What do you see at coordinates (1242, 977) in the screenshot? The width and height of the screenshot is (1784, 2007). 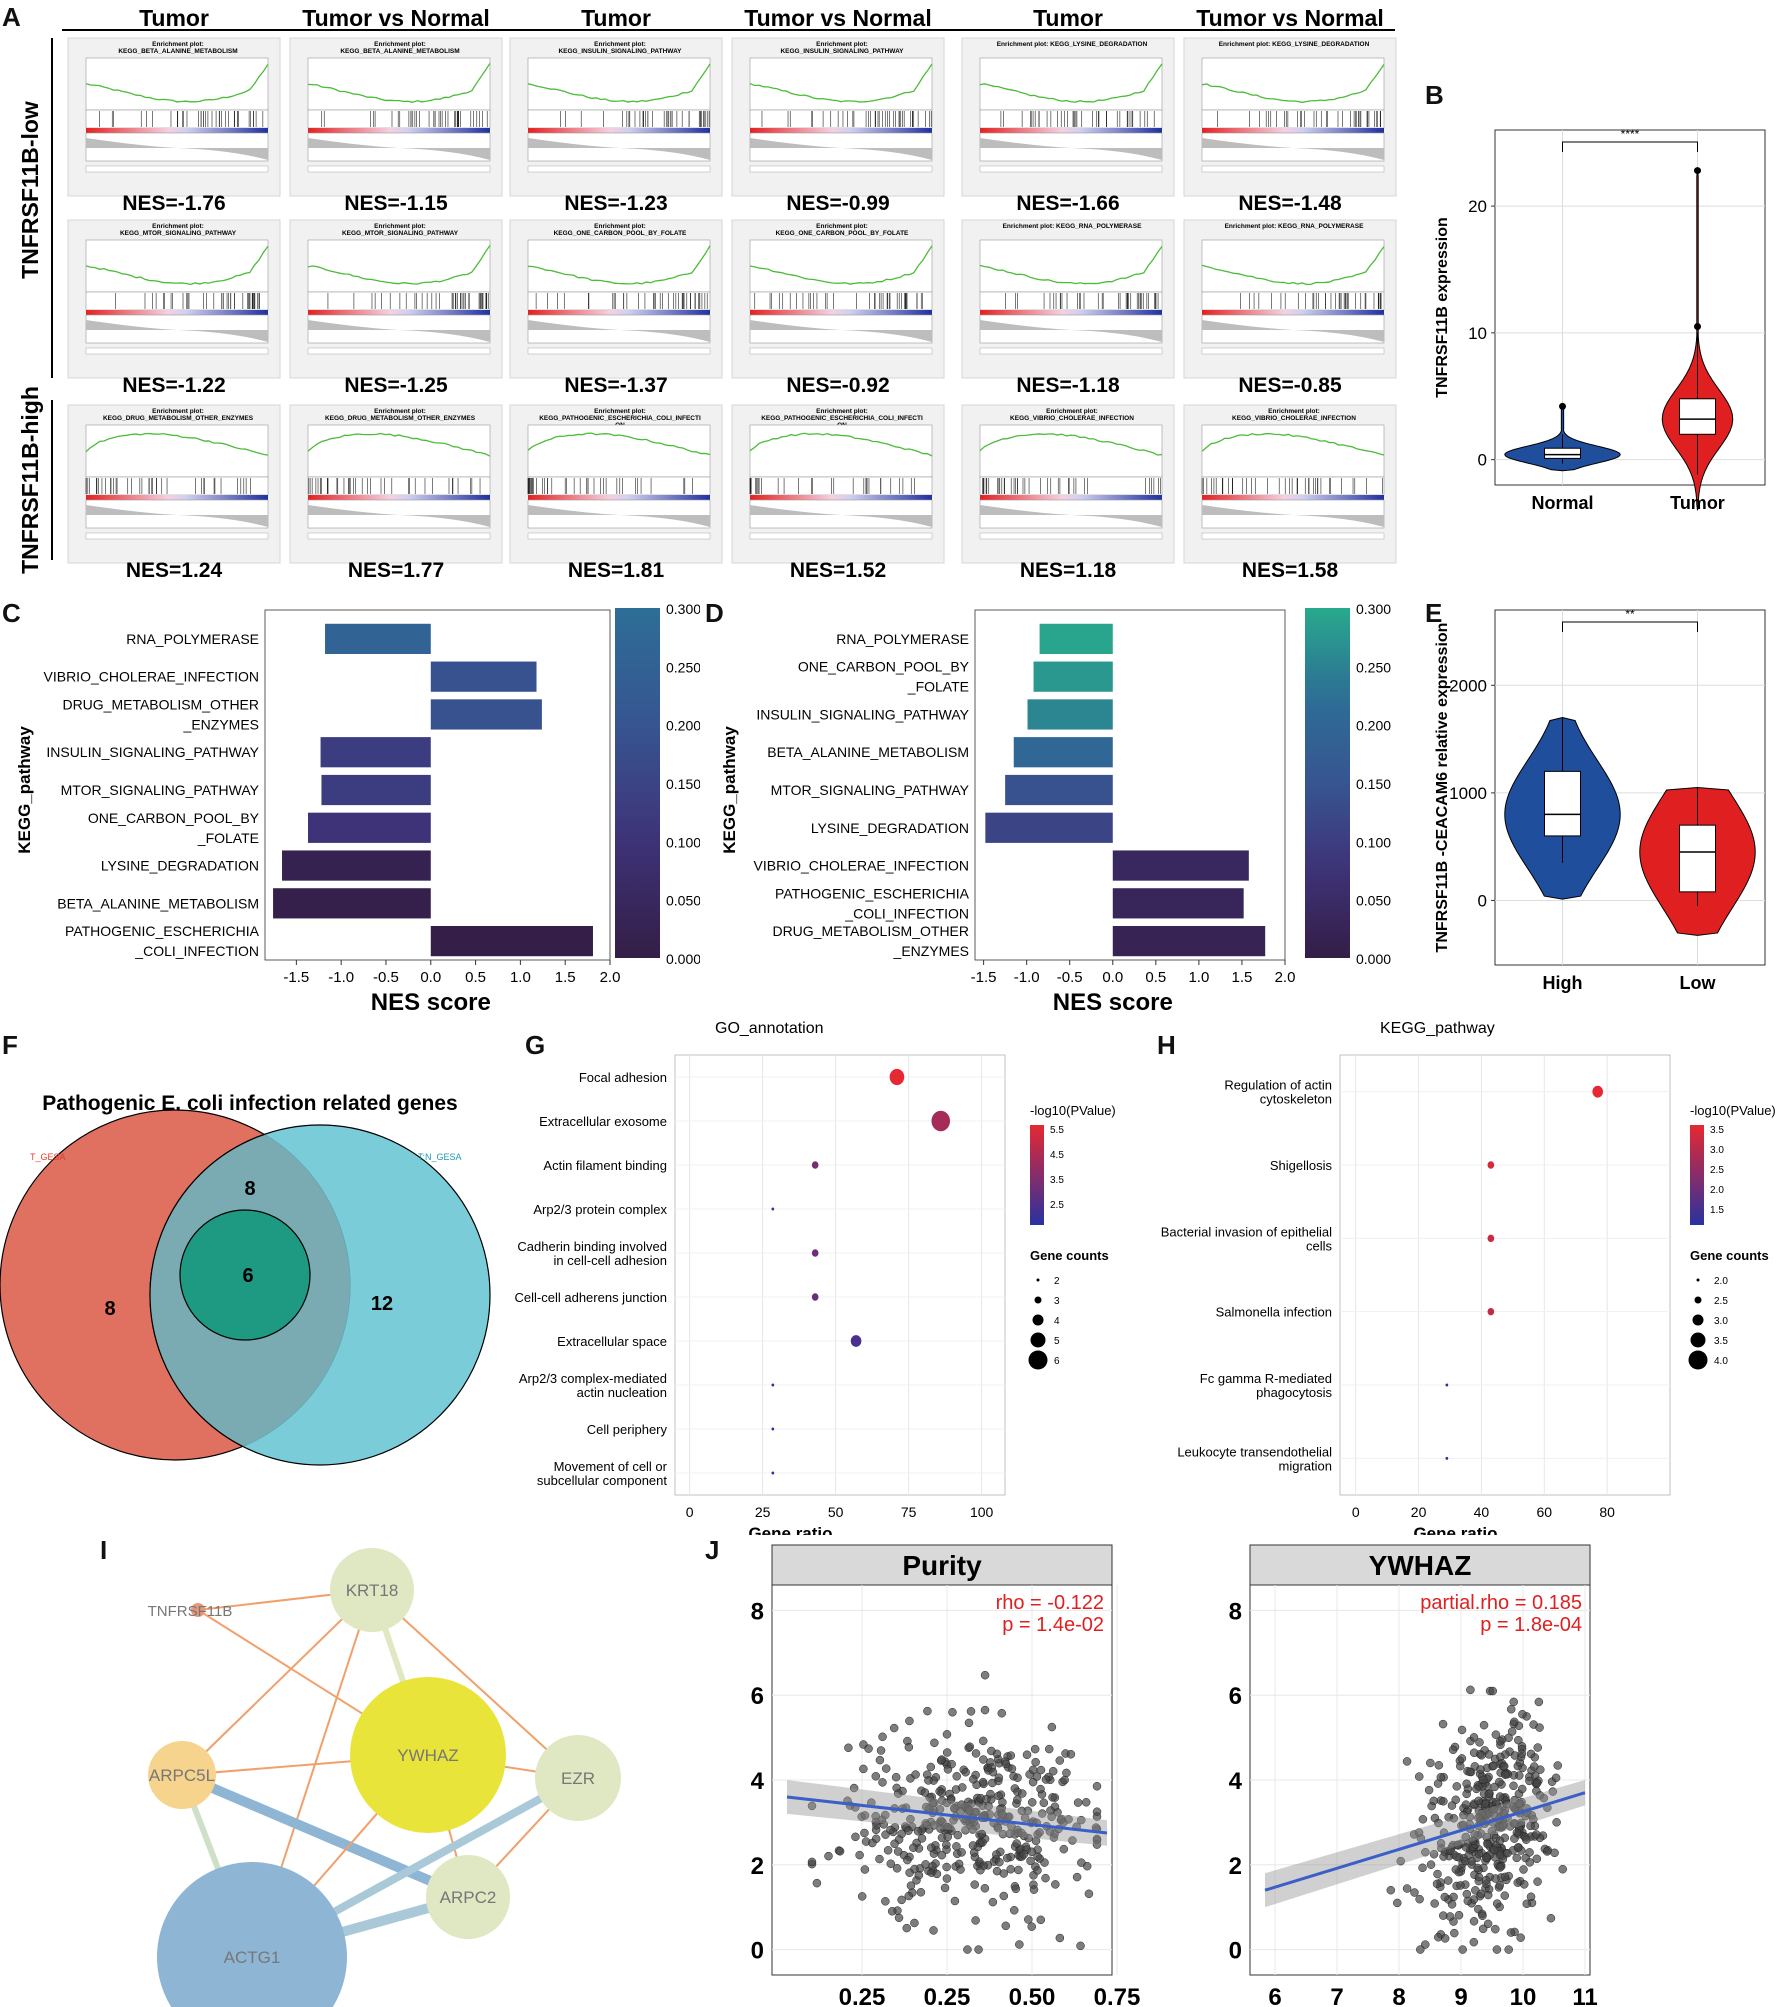 I see `x-tick-label: 1.5` at bounding box center [1242, 977].